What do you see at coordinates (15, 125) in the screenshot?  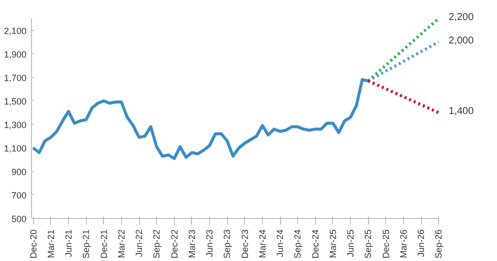 I see `y-tick-label: 1,300` at bounding box center [15, 125].